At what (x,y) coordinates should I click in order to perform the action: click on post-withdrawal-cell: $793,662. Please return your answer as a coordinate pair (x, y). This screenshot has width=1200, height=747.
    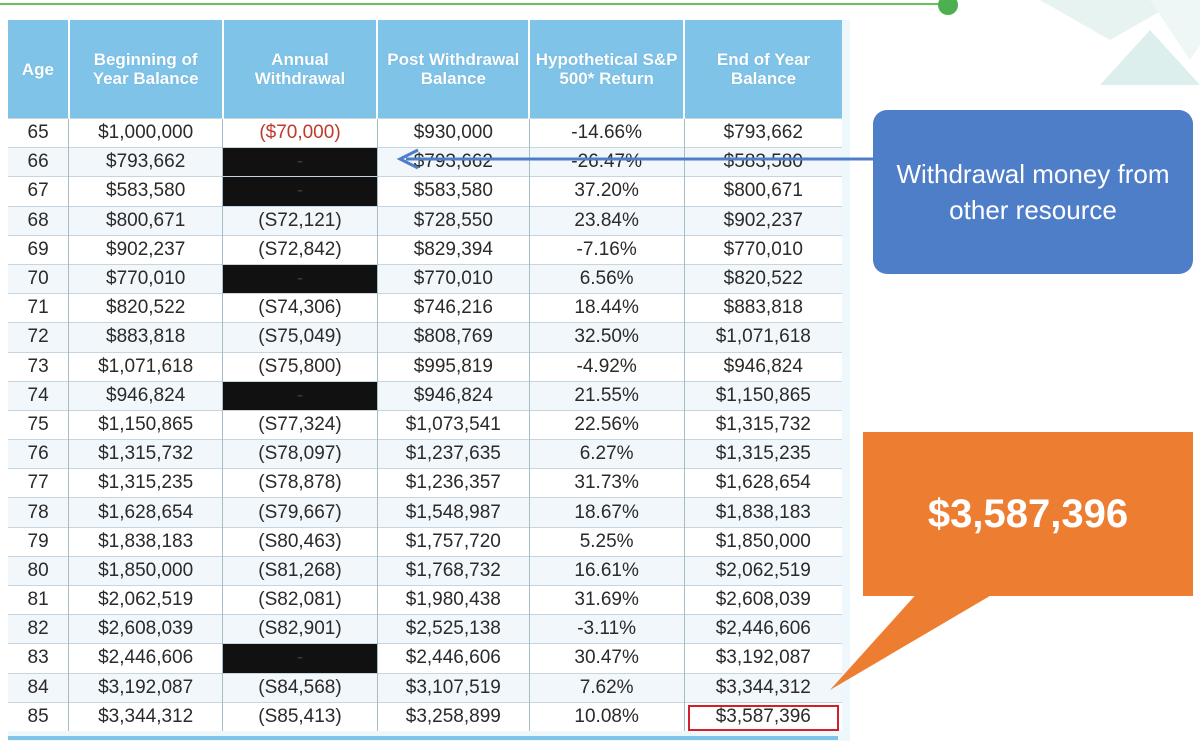
    Looking at the image, I should click on (453, 162).